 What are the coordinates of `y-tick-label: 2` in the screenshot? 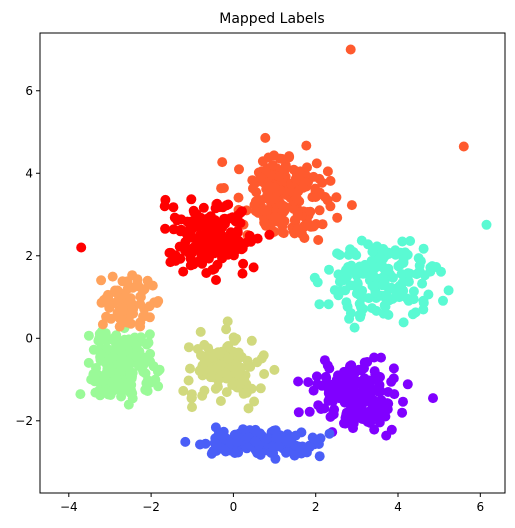 It's located at (29, 256).